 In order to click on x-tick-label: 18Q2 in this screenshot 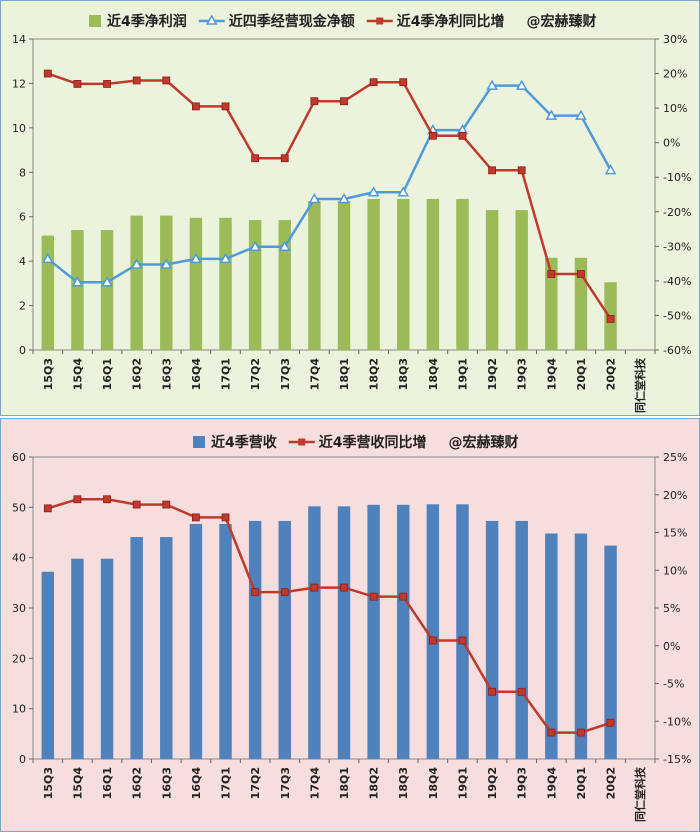, I will do `click(374, 374)`.